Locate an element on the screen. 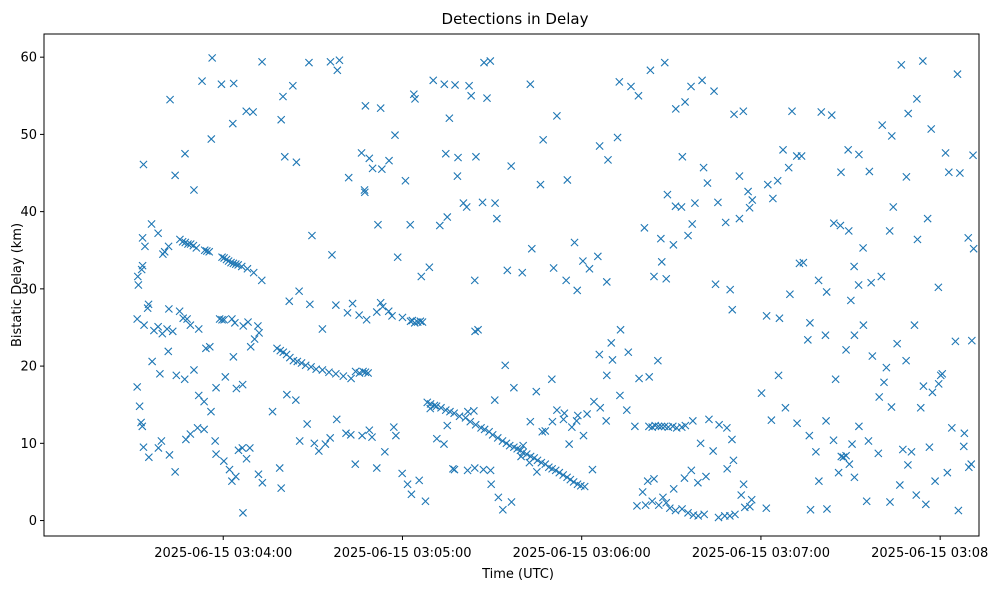  y-tick-label: 20 is located at coordinates (28, 367).